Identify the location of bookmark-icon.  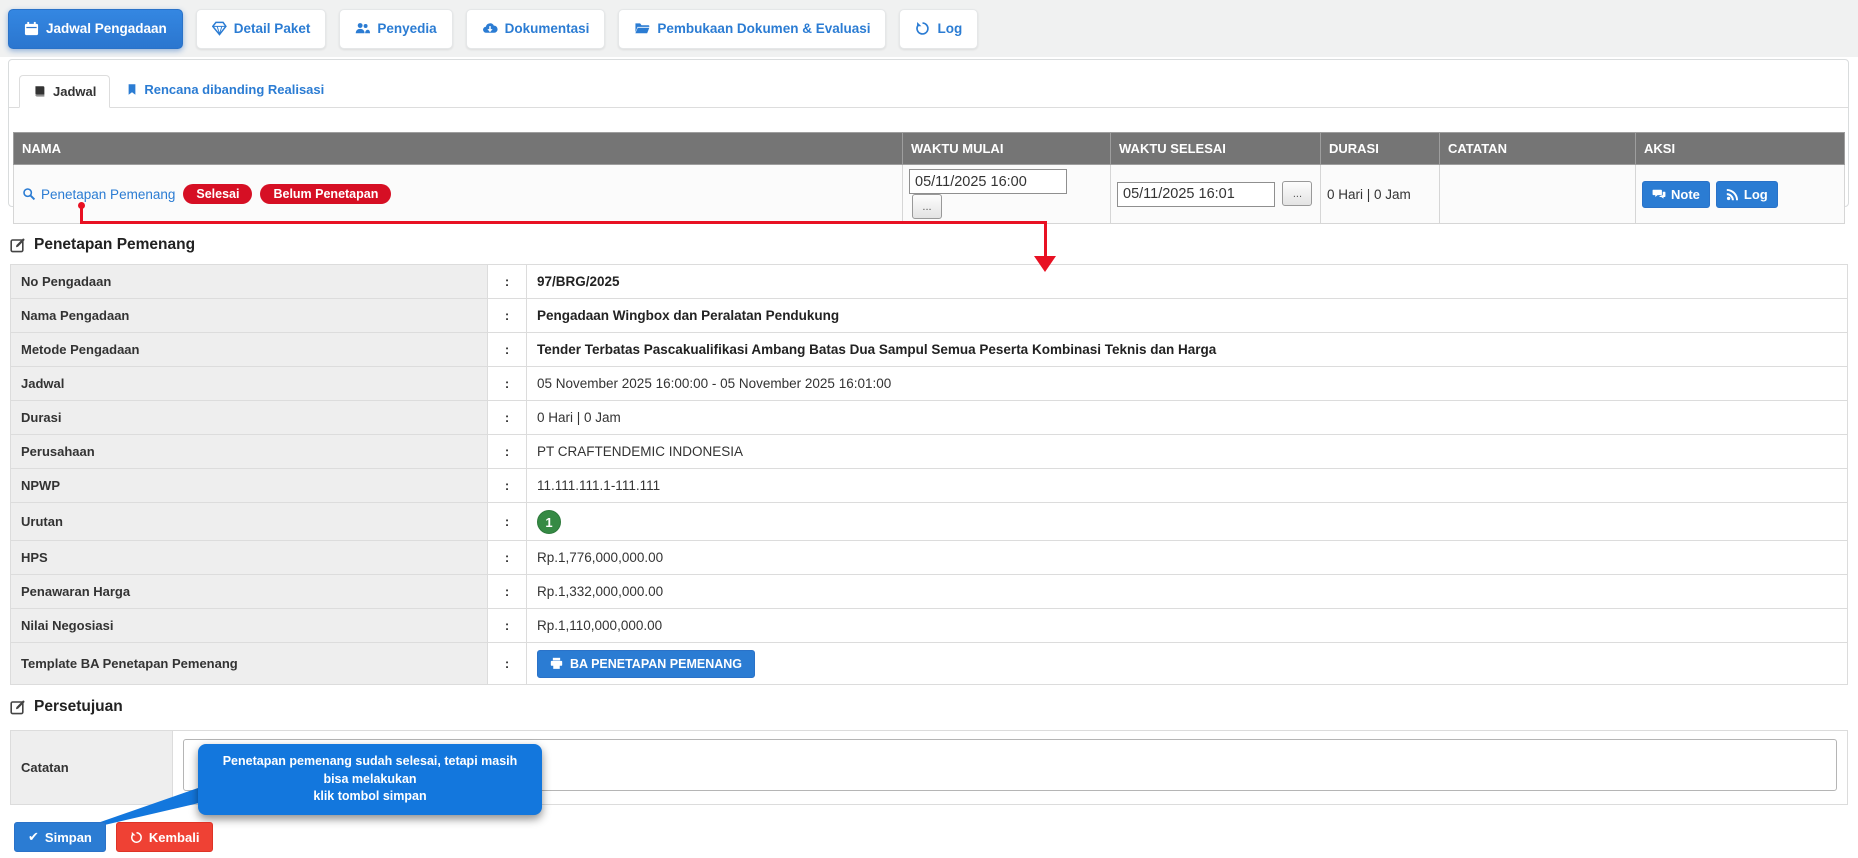
(132, 89).